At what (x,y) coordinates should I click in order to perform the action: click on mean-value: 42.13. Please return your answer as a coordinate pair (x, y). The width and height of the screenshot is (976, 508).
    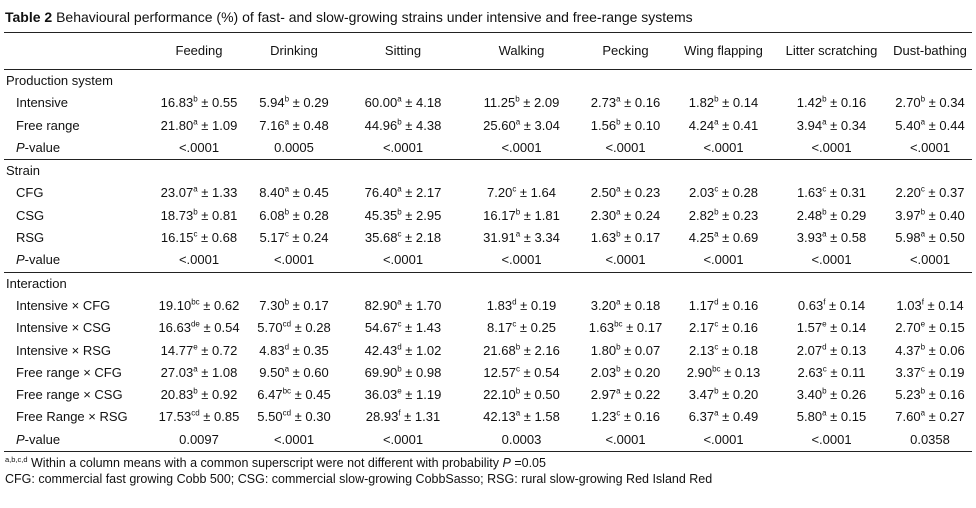
    Looking at the image, I should click on (499, 417).